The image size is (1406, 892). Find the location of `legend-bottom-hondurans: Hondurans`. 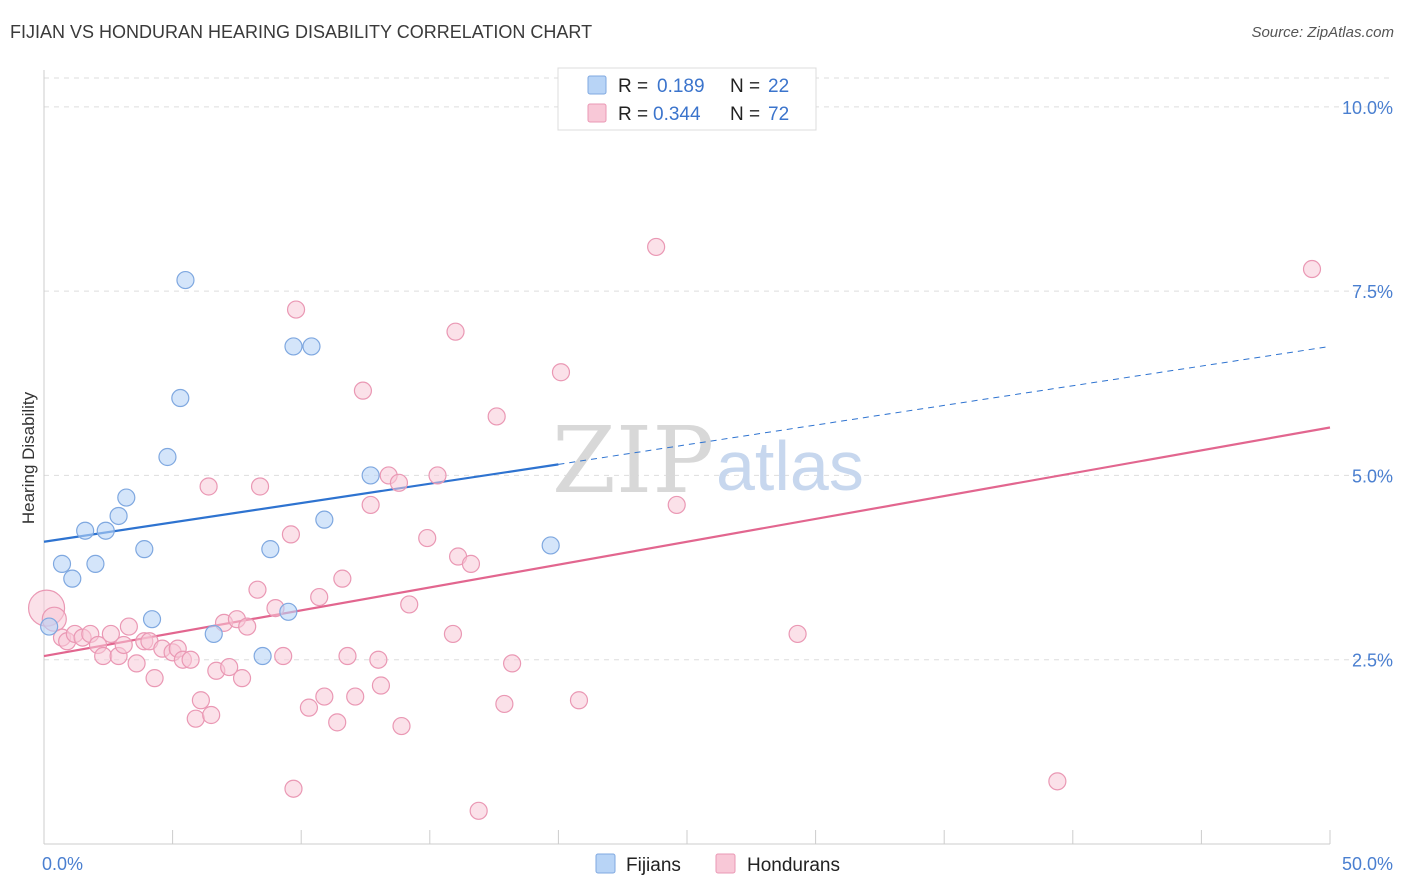

legend-bottom-hondurans: Hondurans is located at coordinates (793, 865).